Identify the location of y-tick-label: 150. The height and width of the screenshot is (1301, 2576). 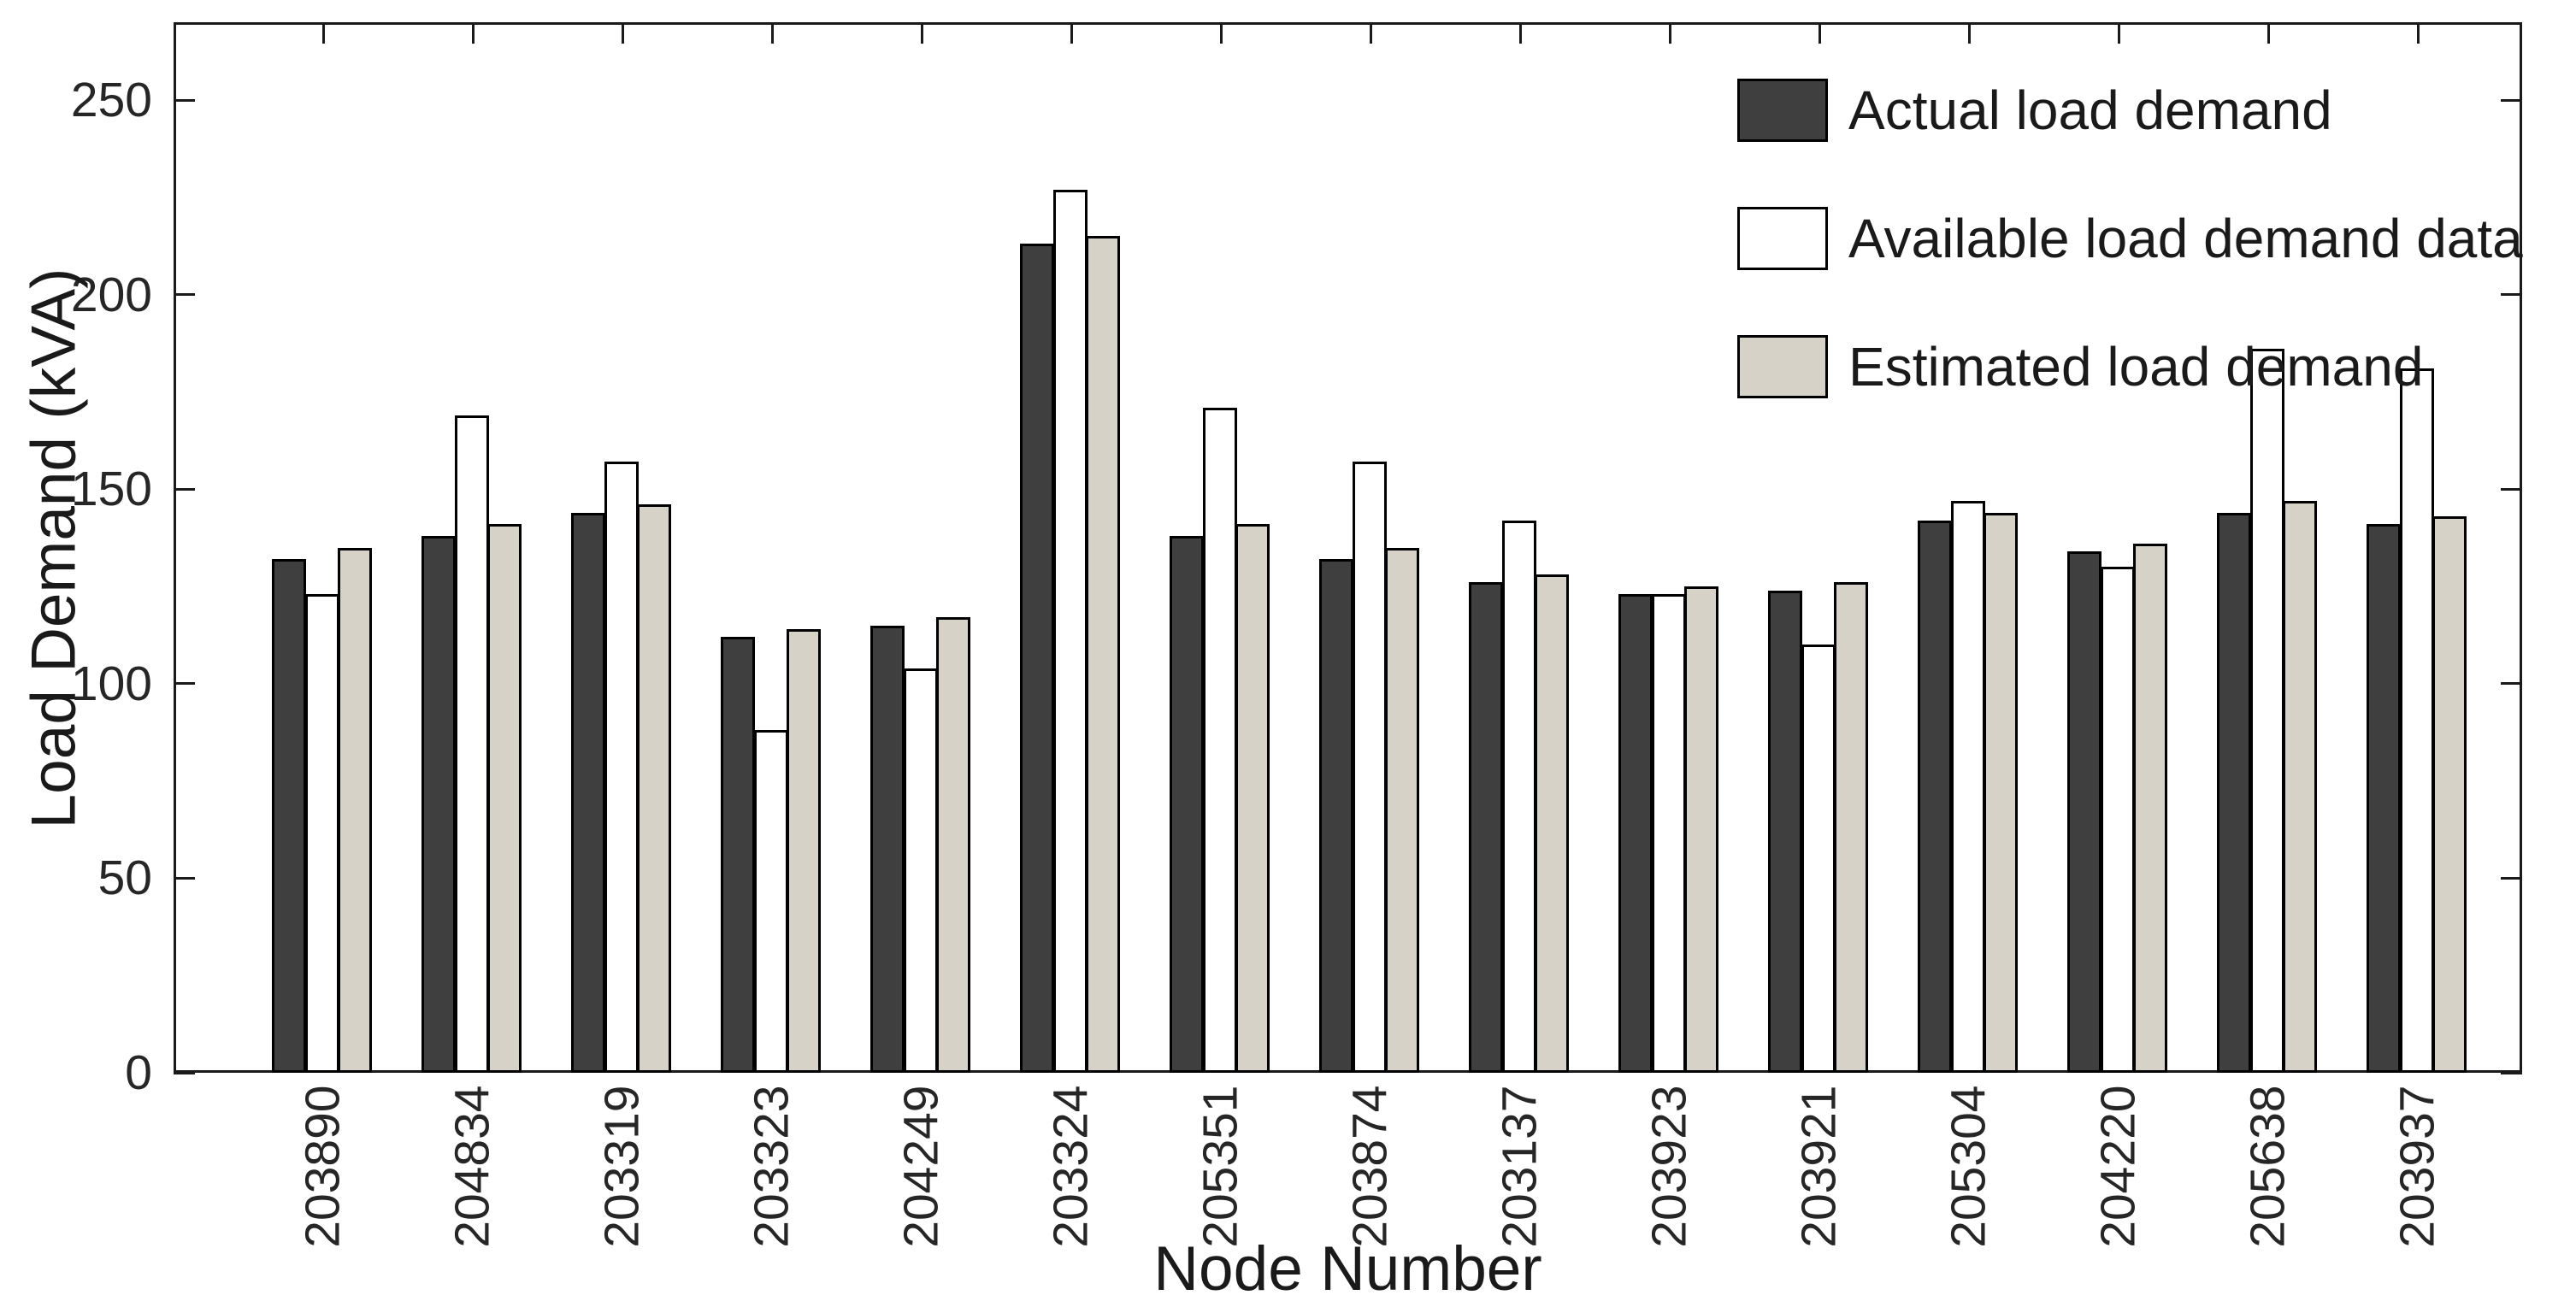
(111, 489).